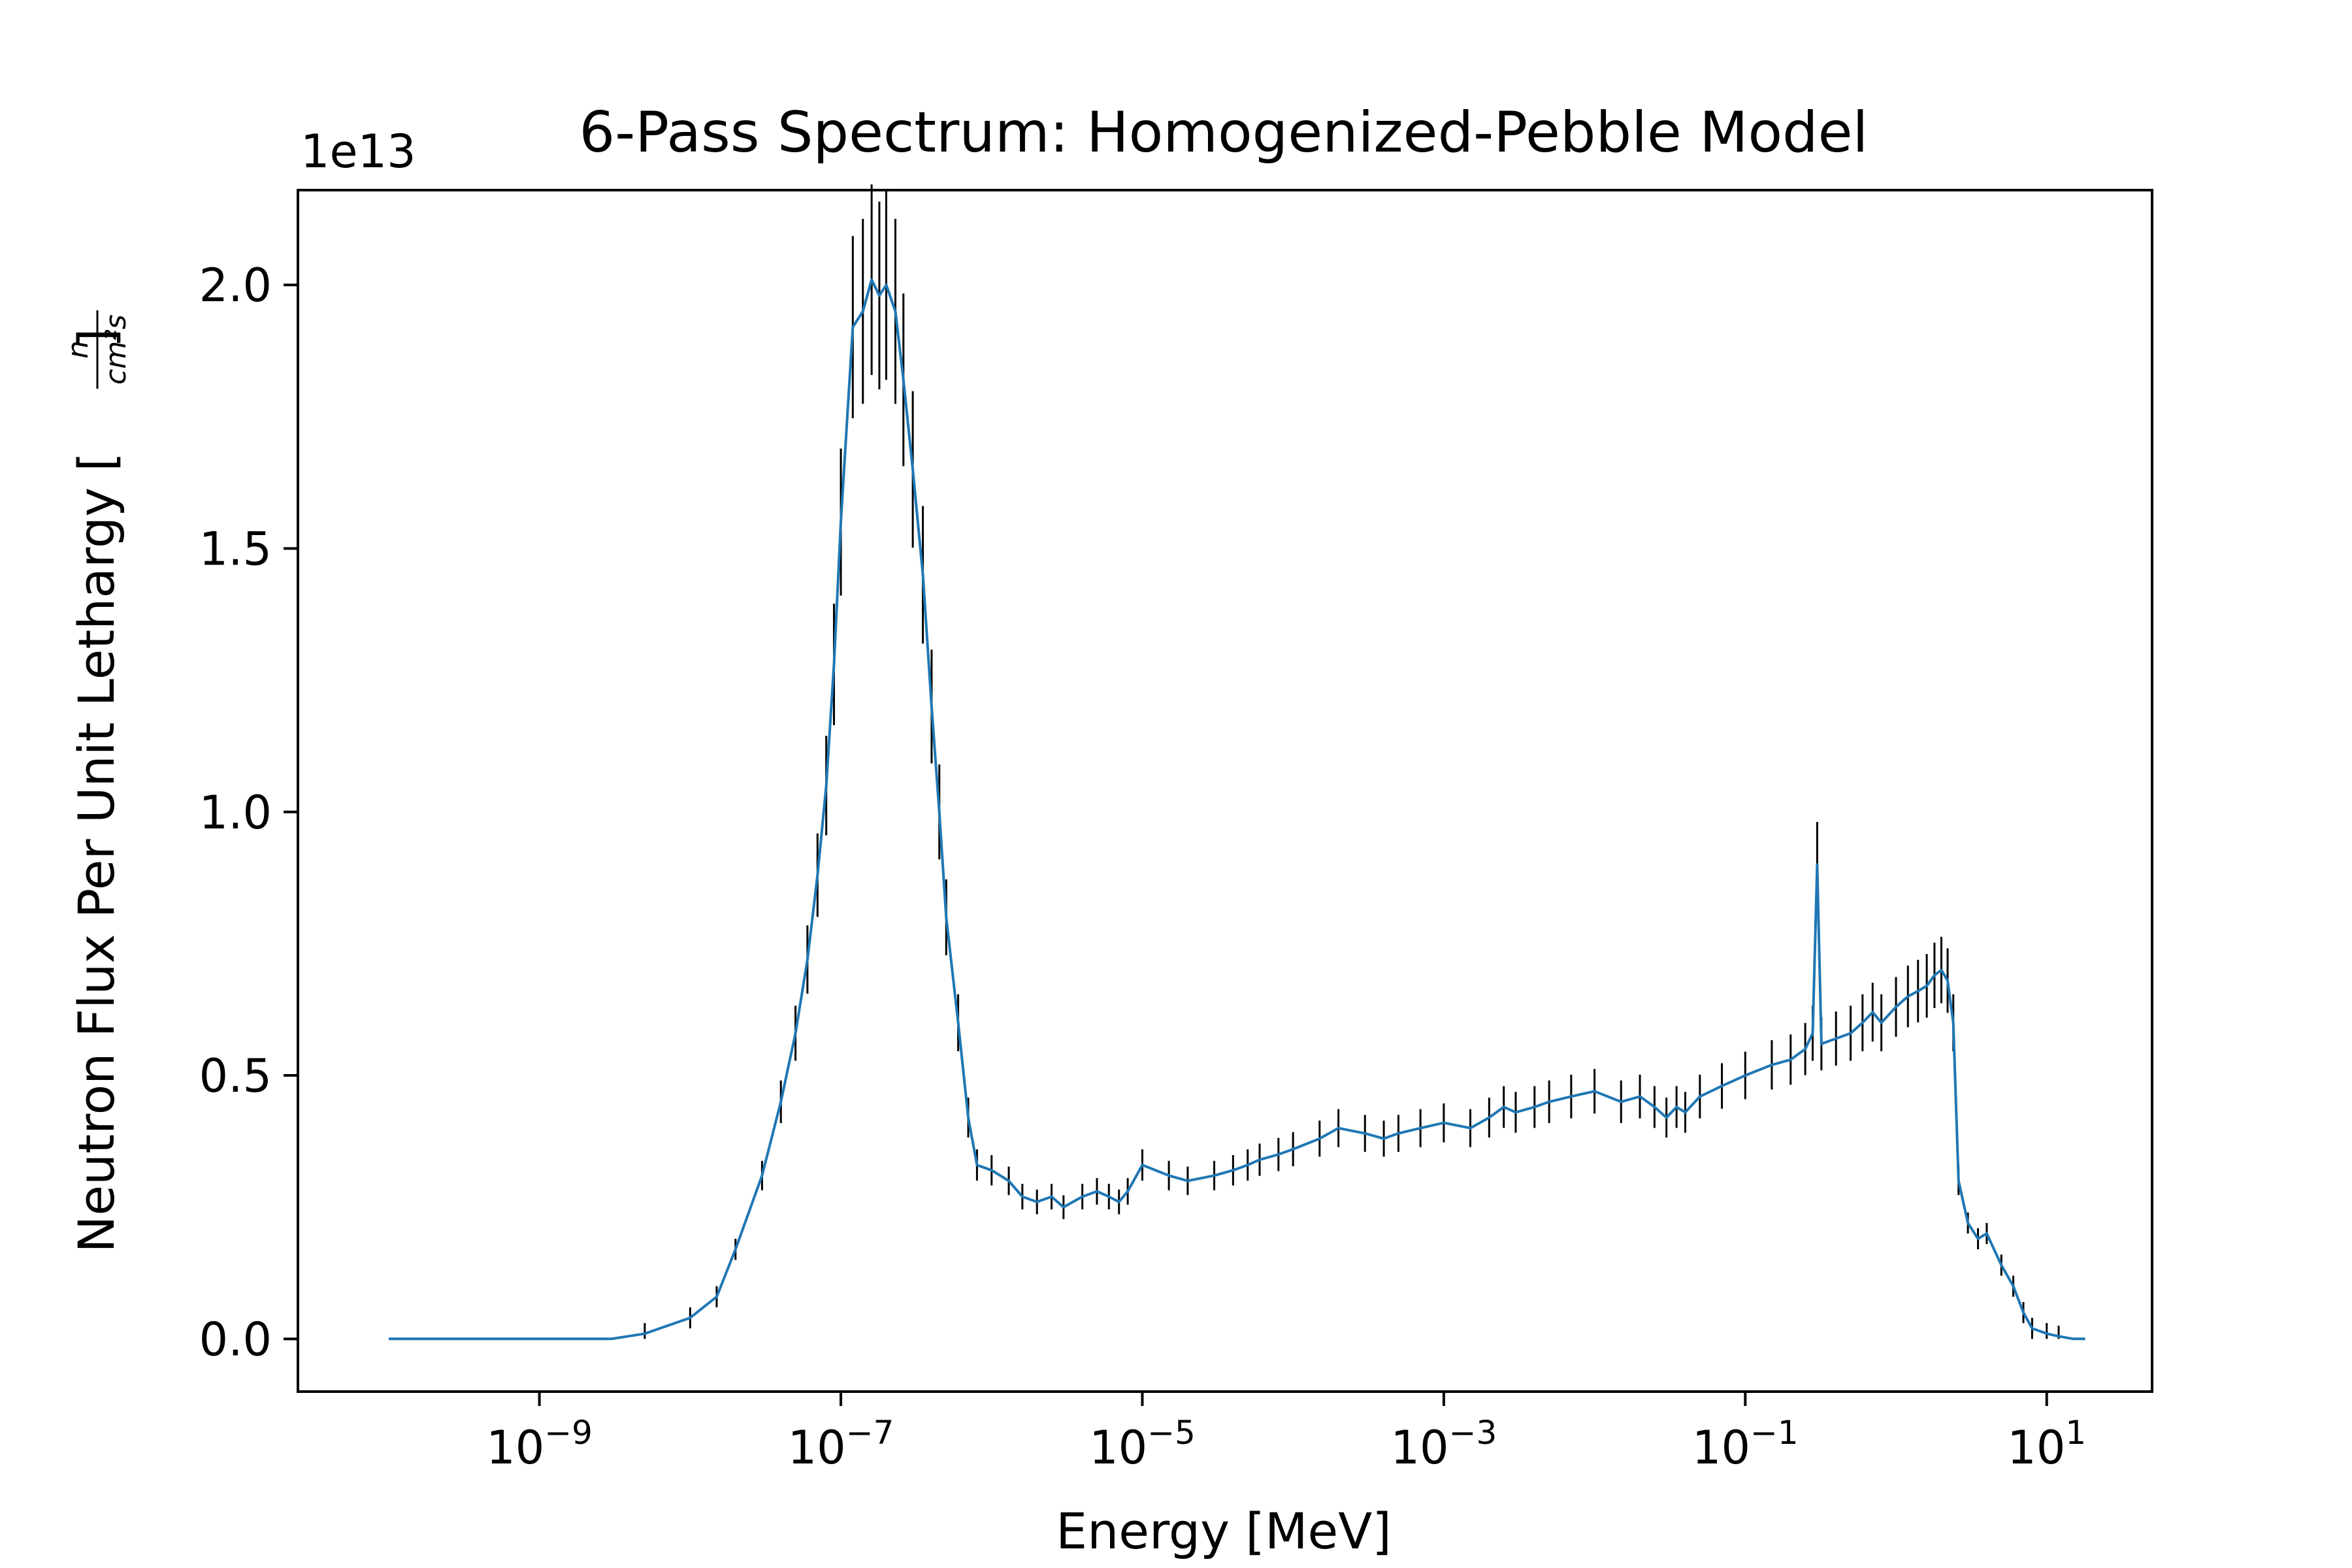 This screenshot has width=2352, height=1568. What do you see at coordinates (539, 1444) in the screenshot?
I see `x-tick-label: 10⁻⁹` at bounding box center [539, 1444].